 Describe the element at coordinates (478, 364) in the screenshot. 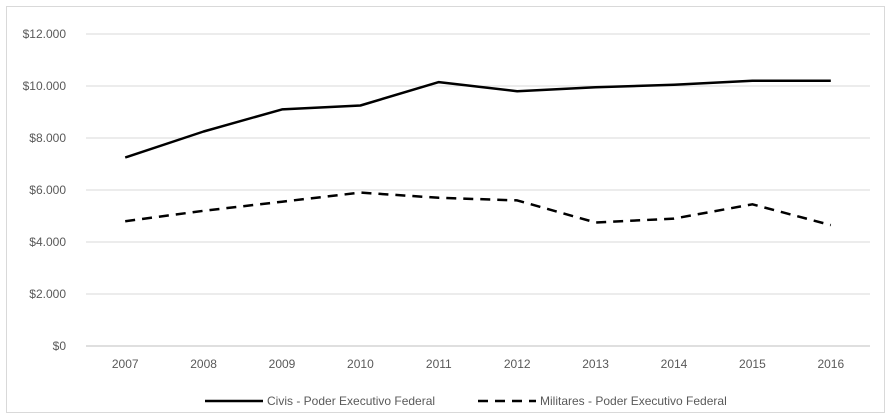

I see `x-axis-tick-labels: 2007 2008 2009 2010 2011 2012 2013 2014 2015 2016` at that location.